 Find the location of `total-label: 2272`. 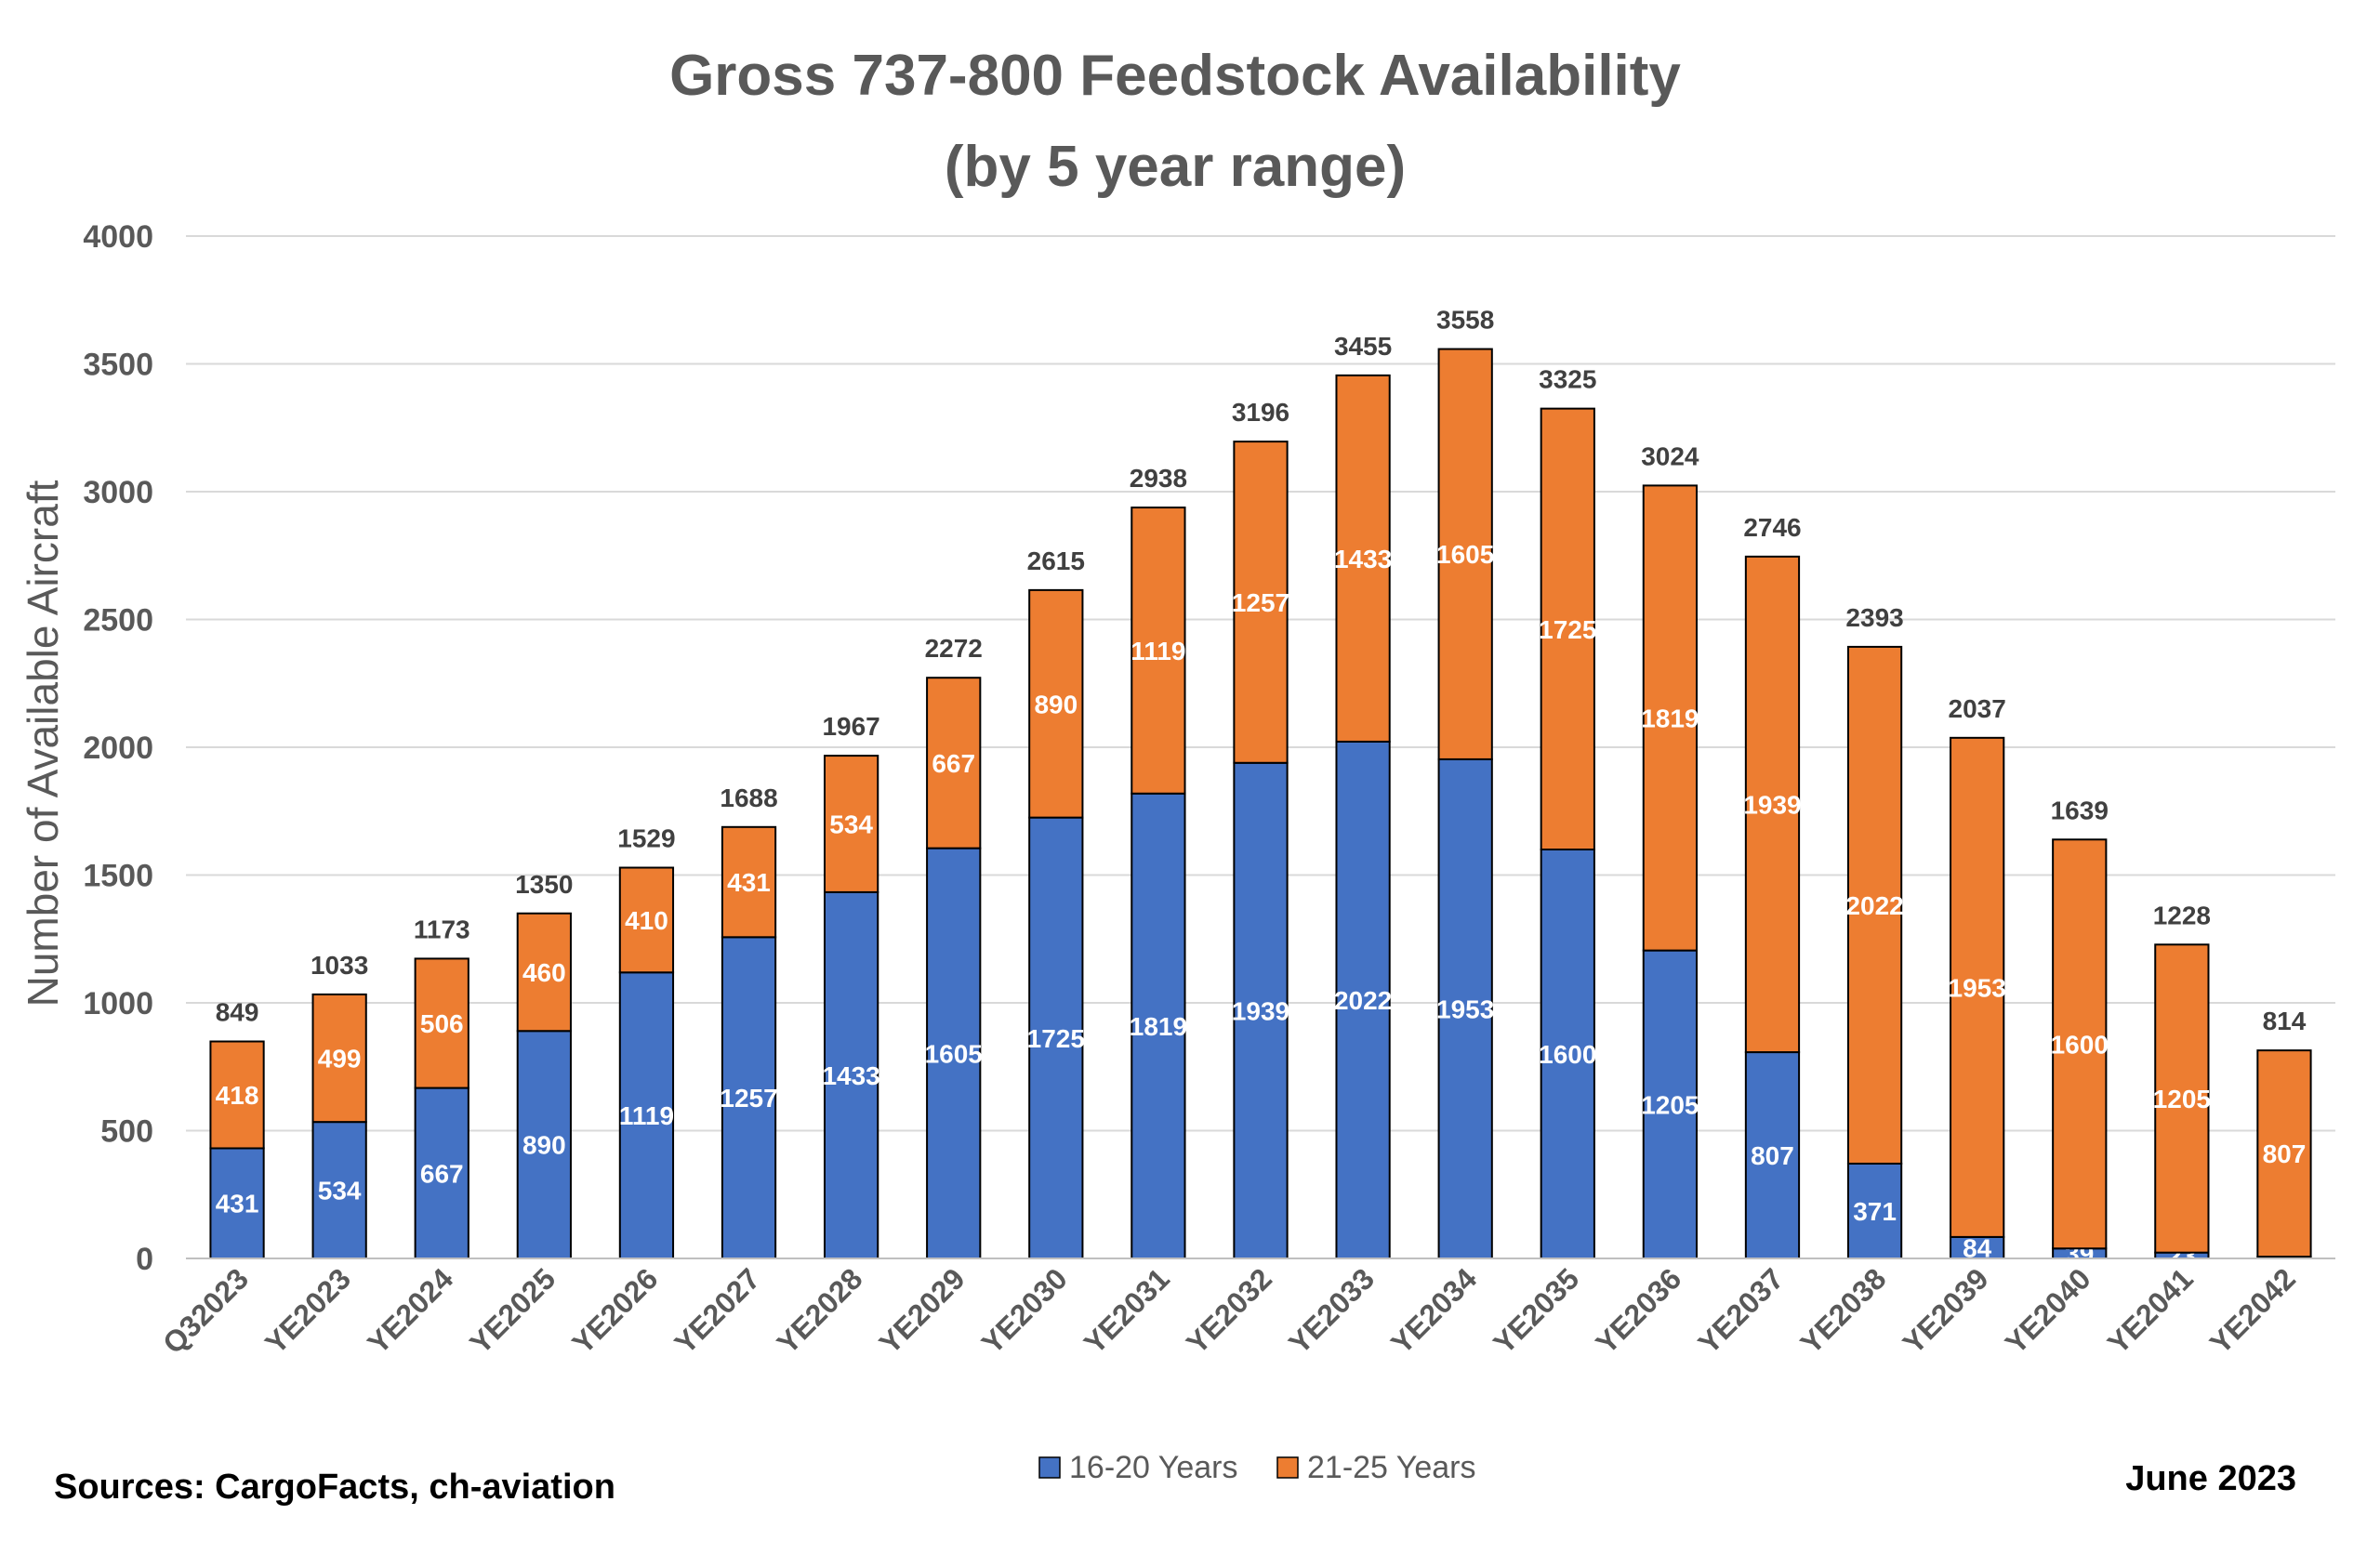

total-label: 2272 is located at coordinates (954, 648).